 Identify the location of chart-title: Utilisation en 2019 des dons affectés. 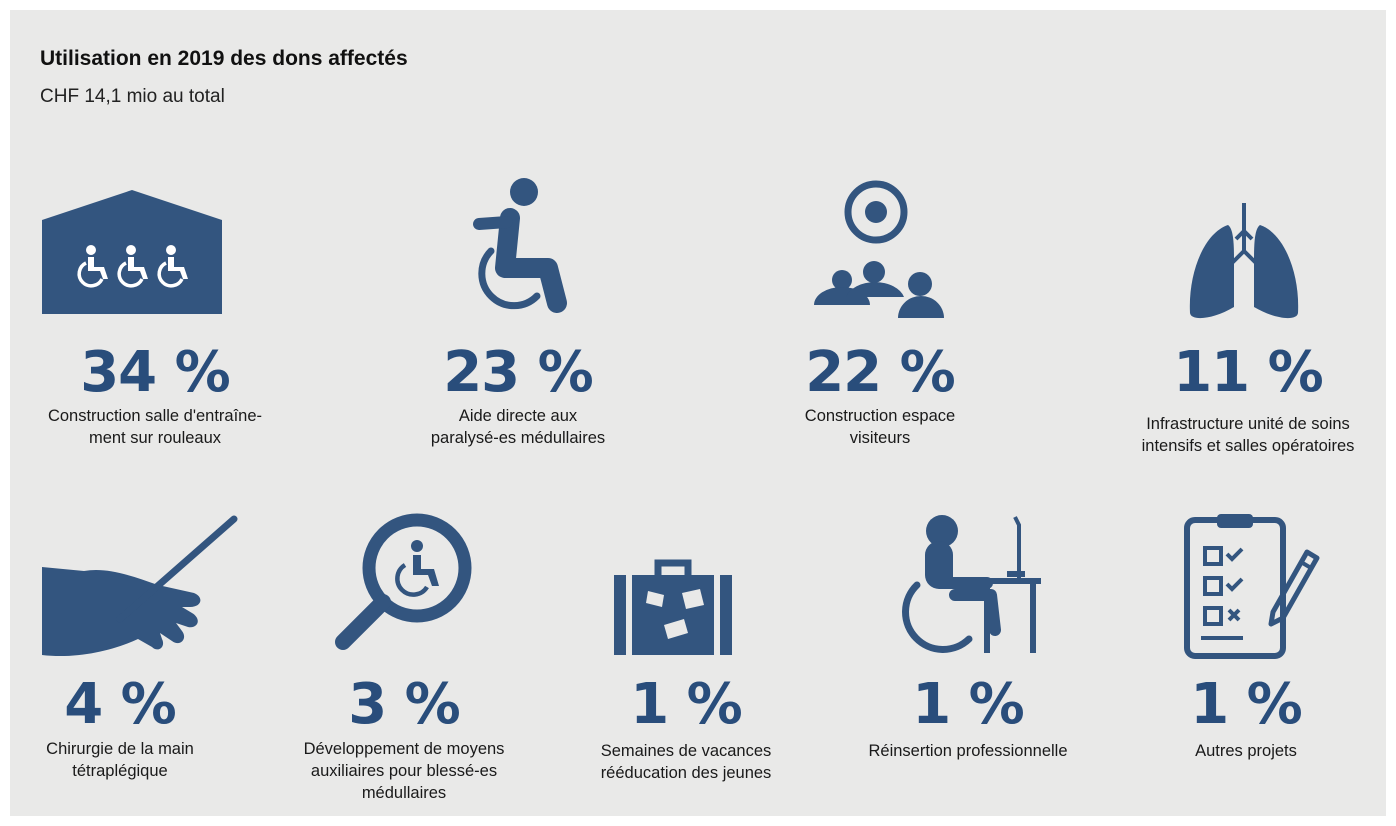
(224, 58).